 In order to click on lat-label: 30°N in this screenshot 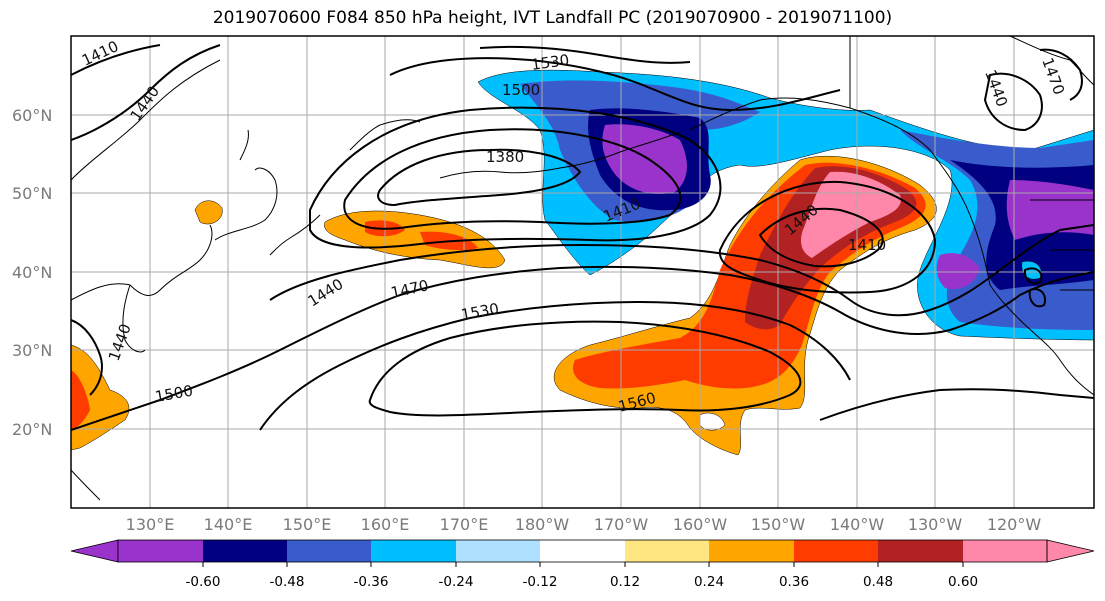, I will do `click(32, 350)`.